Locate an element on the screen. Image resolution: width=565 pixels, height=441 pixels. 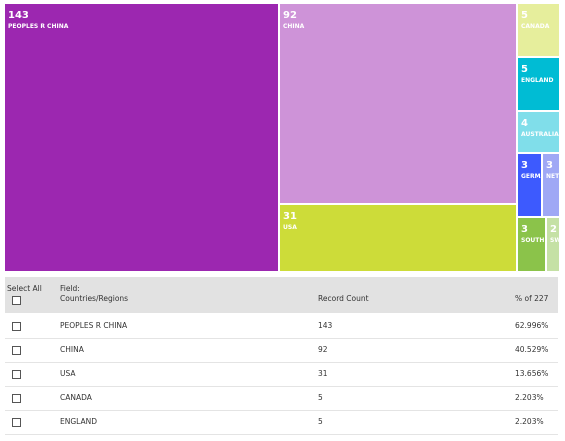
cell-label: SOUTH KOREA is located at coordinates (543, 240).